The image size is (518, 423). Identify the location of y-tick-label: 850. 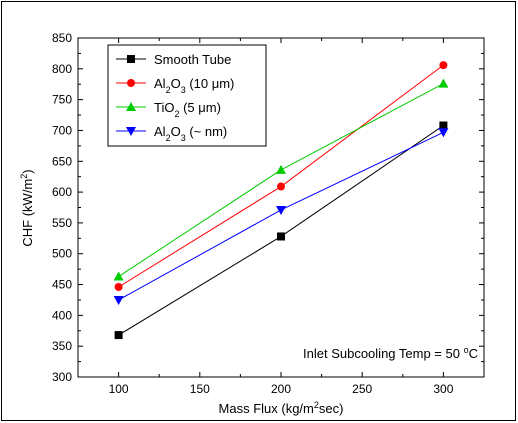
(62, 38).